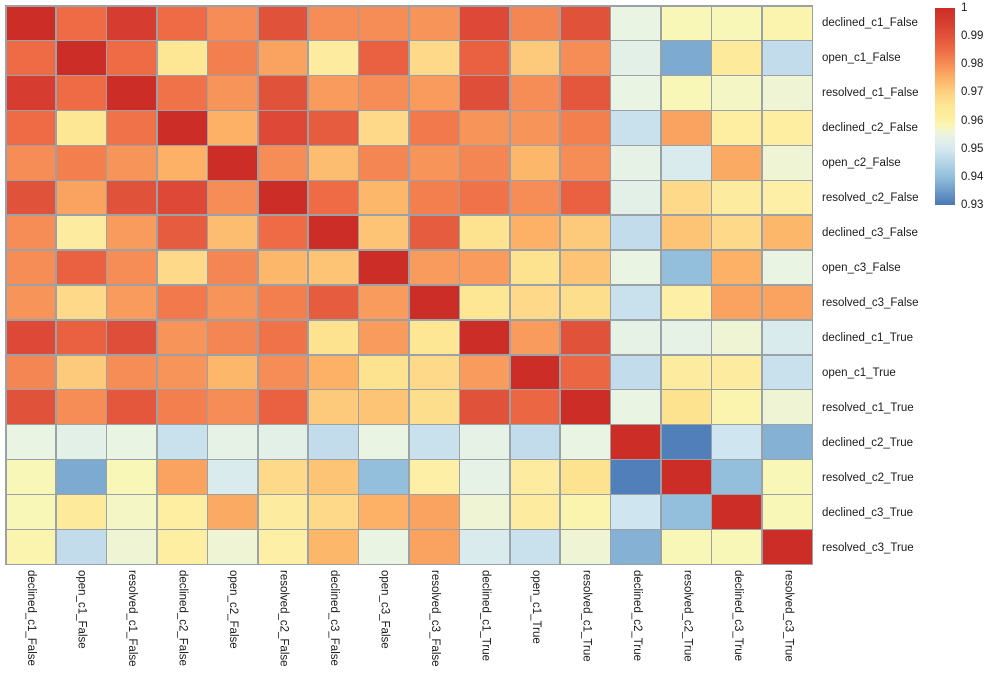 The image size is (984, 687). Describe the element at coordinates (687, 616) in the screenshot. I see `column-label-text: resolved_c2_True` at that location.